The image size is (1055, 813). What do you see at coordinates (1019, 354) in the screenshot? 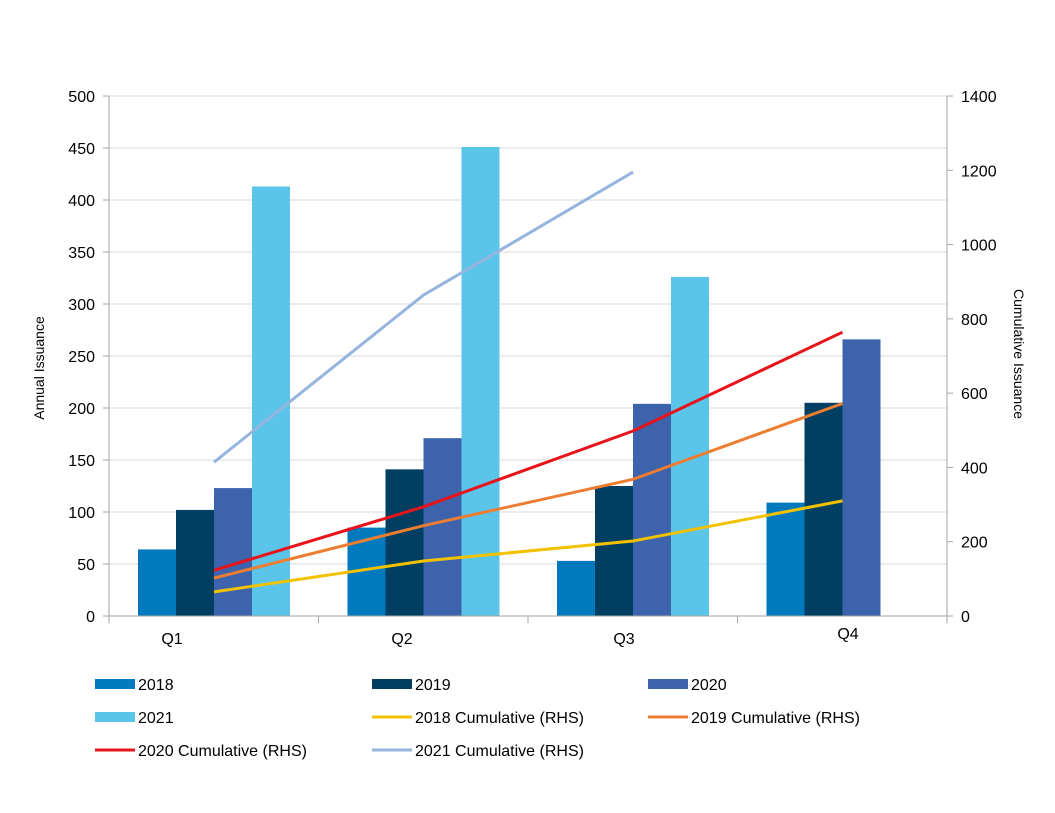
I see `y2-axis-title: Cumulative Issuance` at bounding box center [1019, 354].